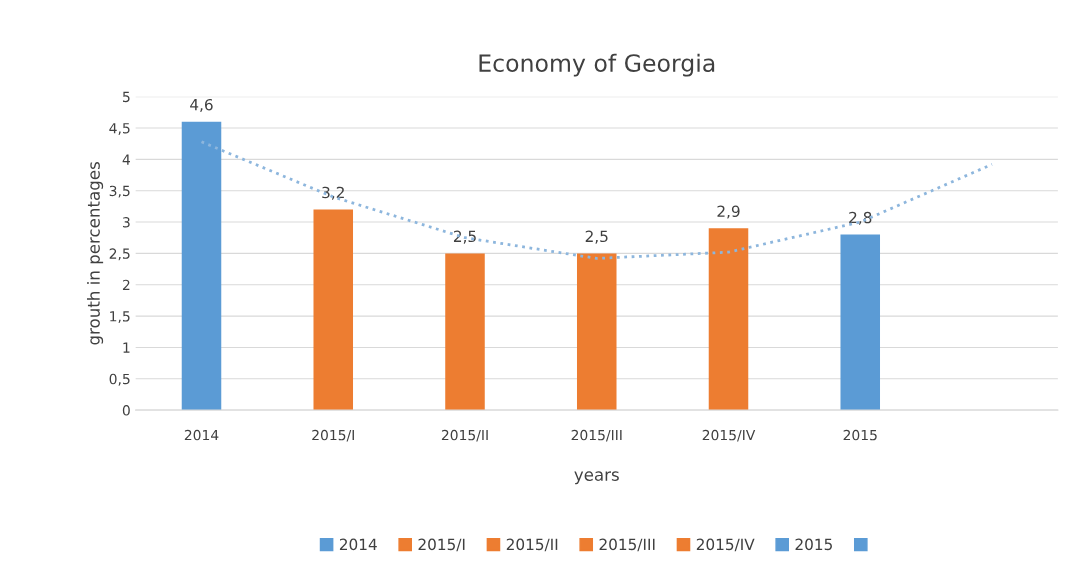  What do you see at coordinates (729, 435) in the screenshot?
I see `x-tick-label: 2015/IV` at bounding box center [729, 435].